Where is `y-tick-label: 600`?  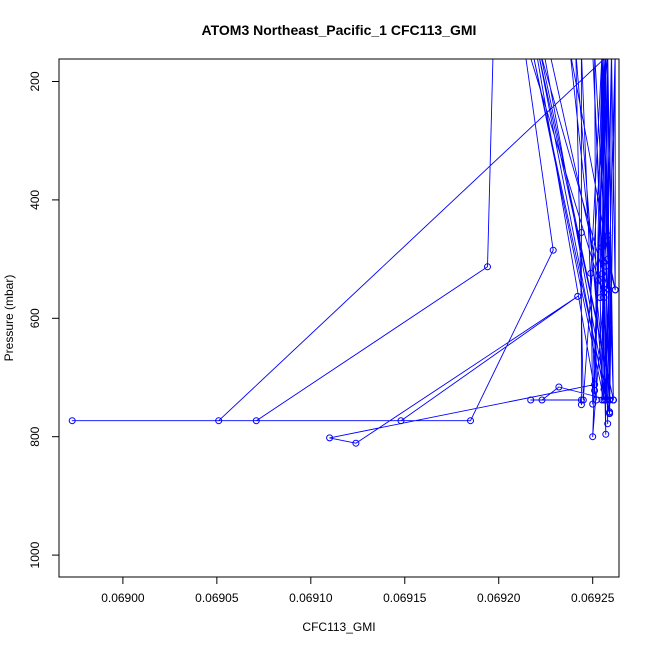
y-tick-label: 600 is located at coordinates (35, 318).